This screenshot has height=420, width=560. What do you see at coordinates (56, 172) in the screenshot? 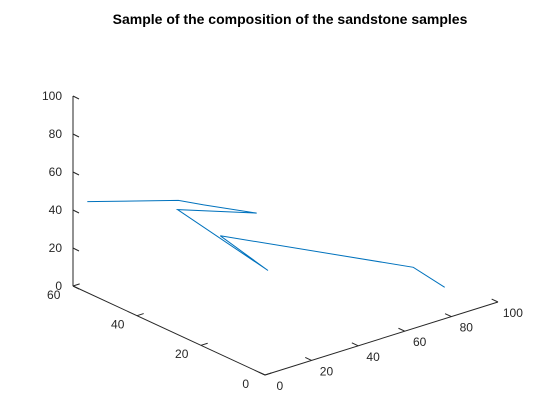
I see `z-tick-label: 60` at bounding box center [56, 172].